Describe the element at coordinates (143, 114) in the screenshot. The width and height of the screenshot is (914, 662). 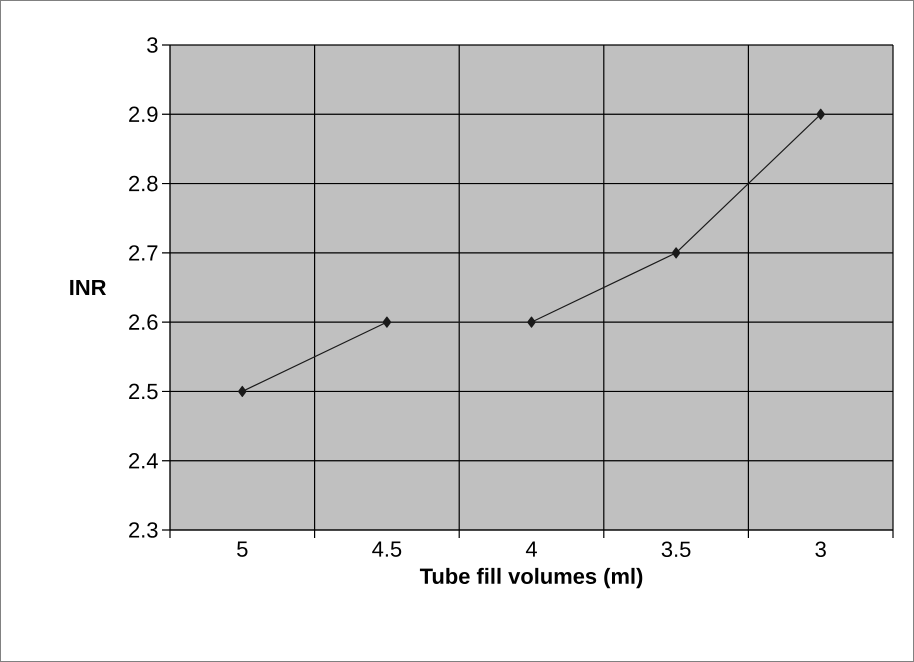
I see `y-tick-label: 2.9` at that location.